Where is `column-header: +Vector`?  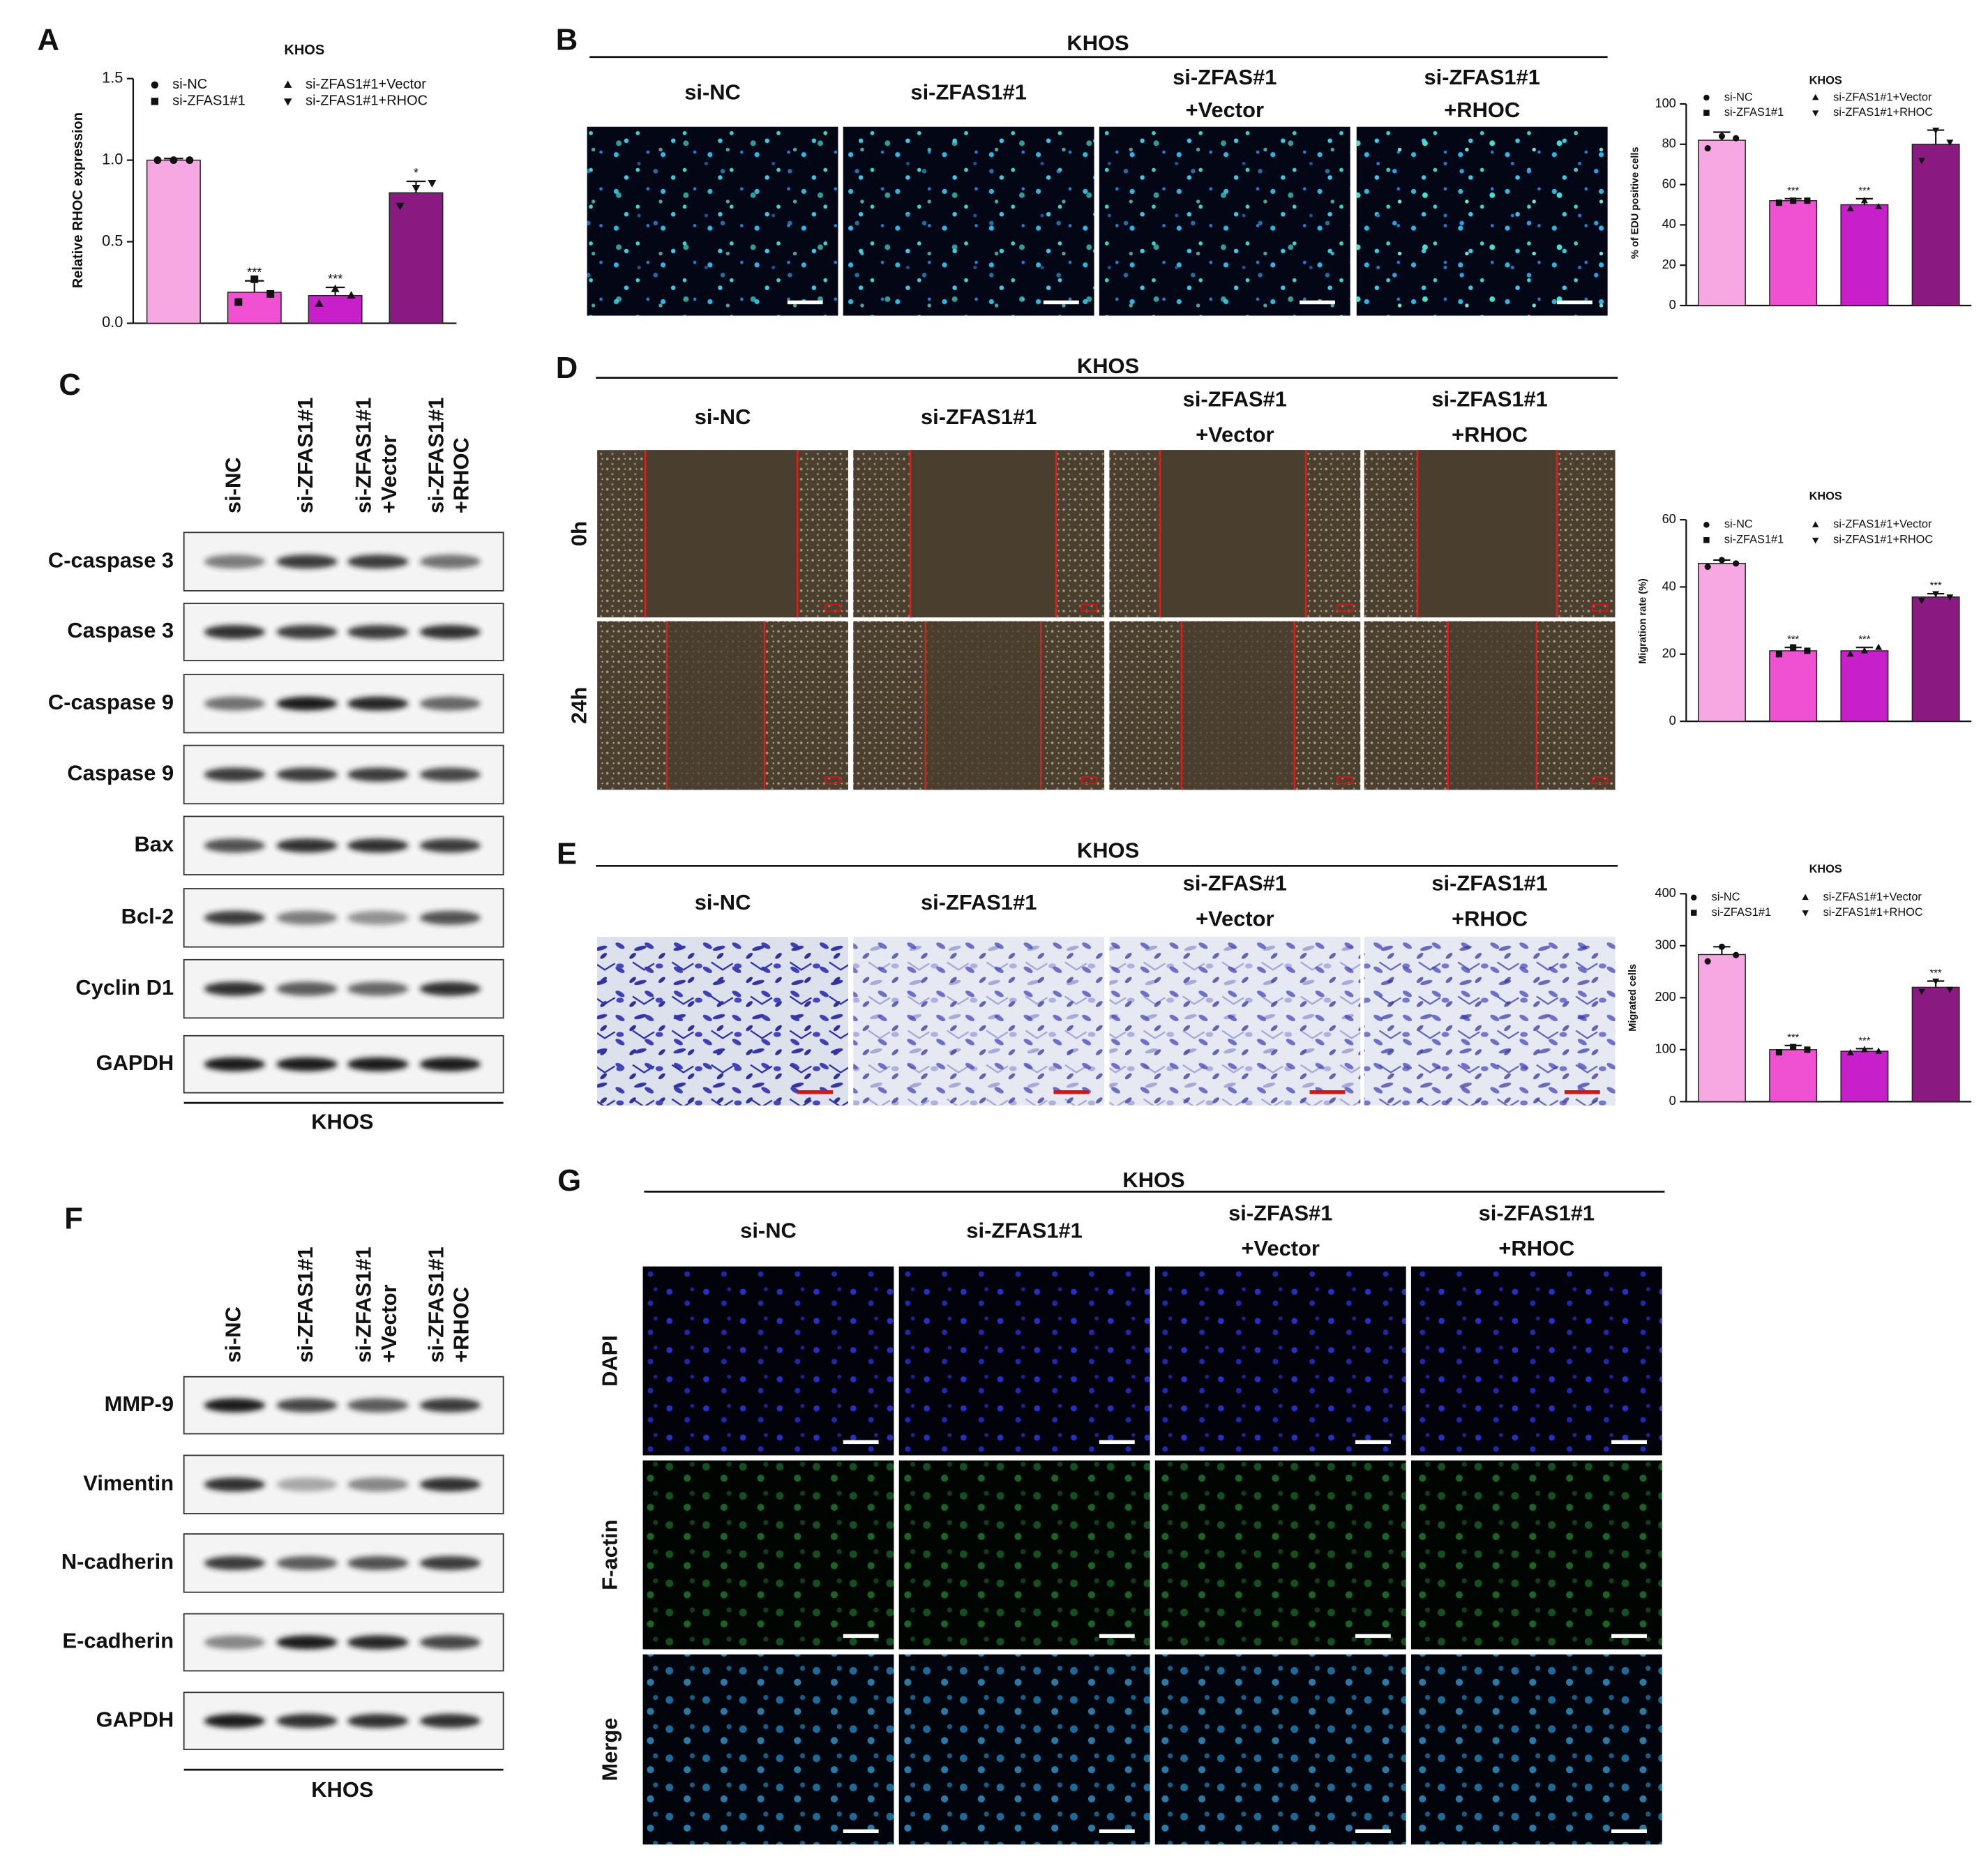 column-header: +Vector is located at coordinates (1281, 1248).